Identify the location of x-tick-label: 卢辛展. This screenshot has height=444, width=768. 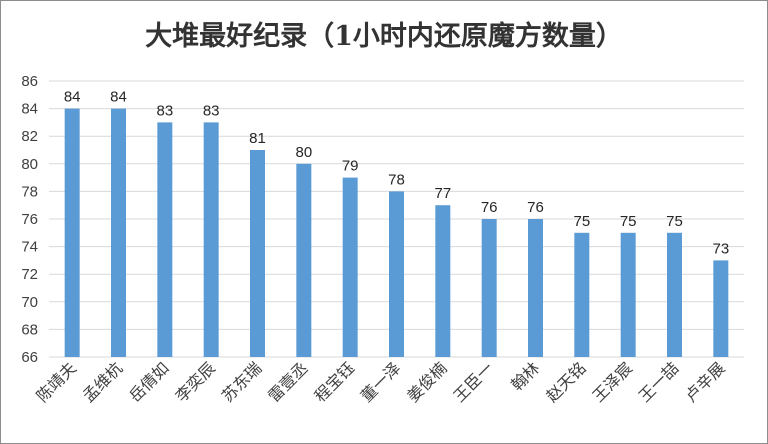
(704, 381).